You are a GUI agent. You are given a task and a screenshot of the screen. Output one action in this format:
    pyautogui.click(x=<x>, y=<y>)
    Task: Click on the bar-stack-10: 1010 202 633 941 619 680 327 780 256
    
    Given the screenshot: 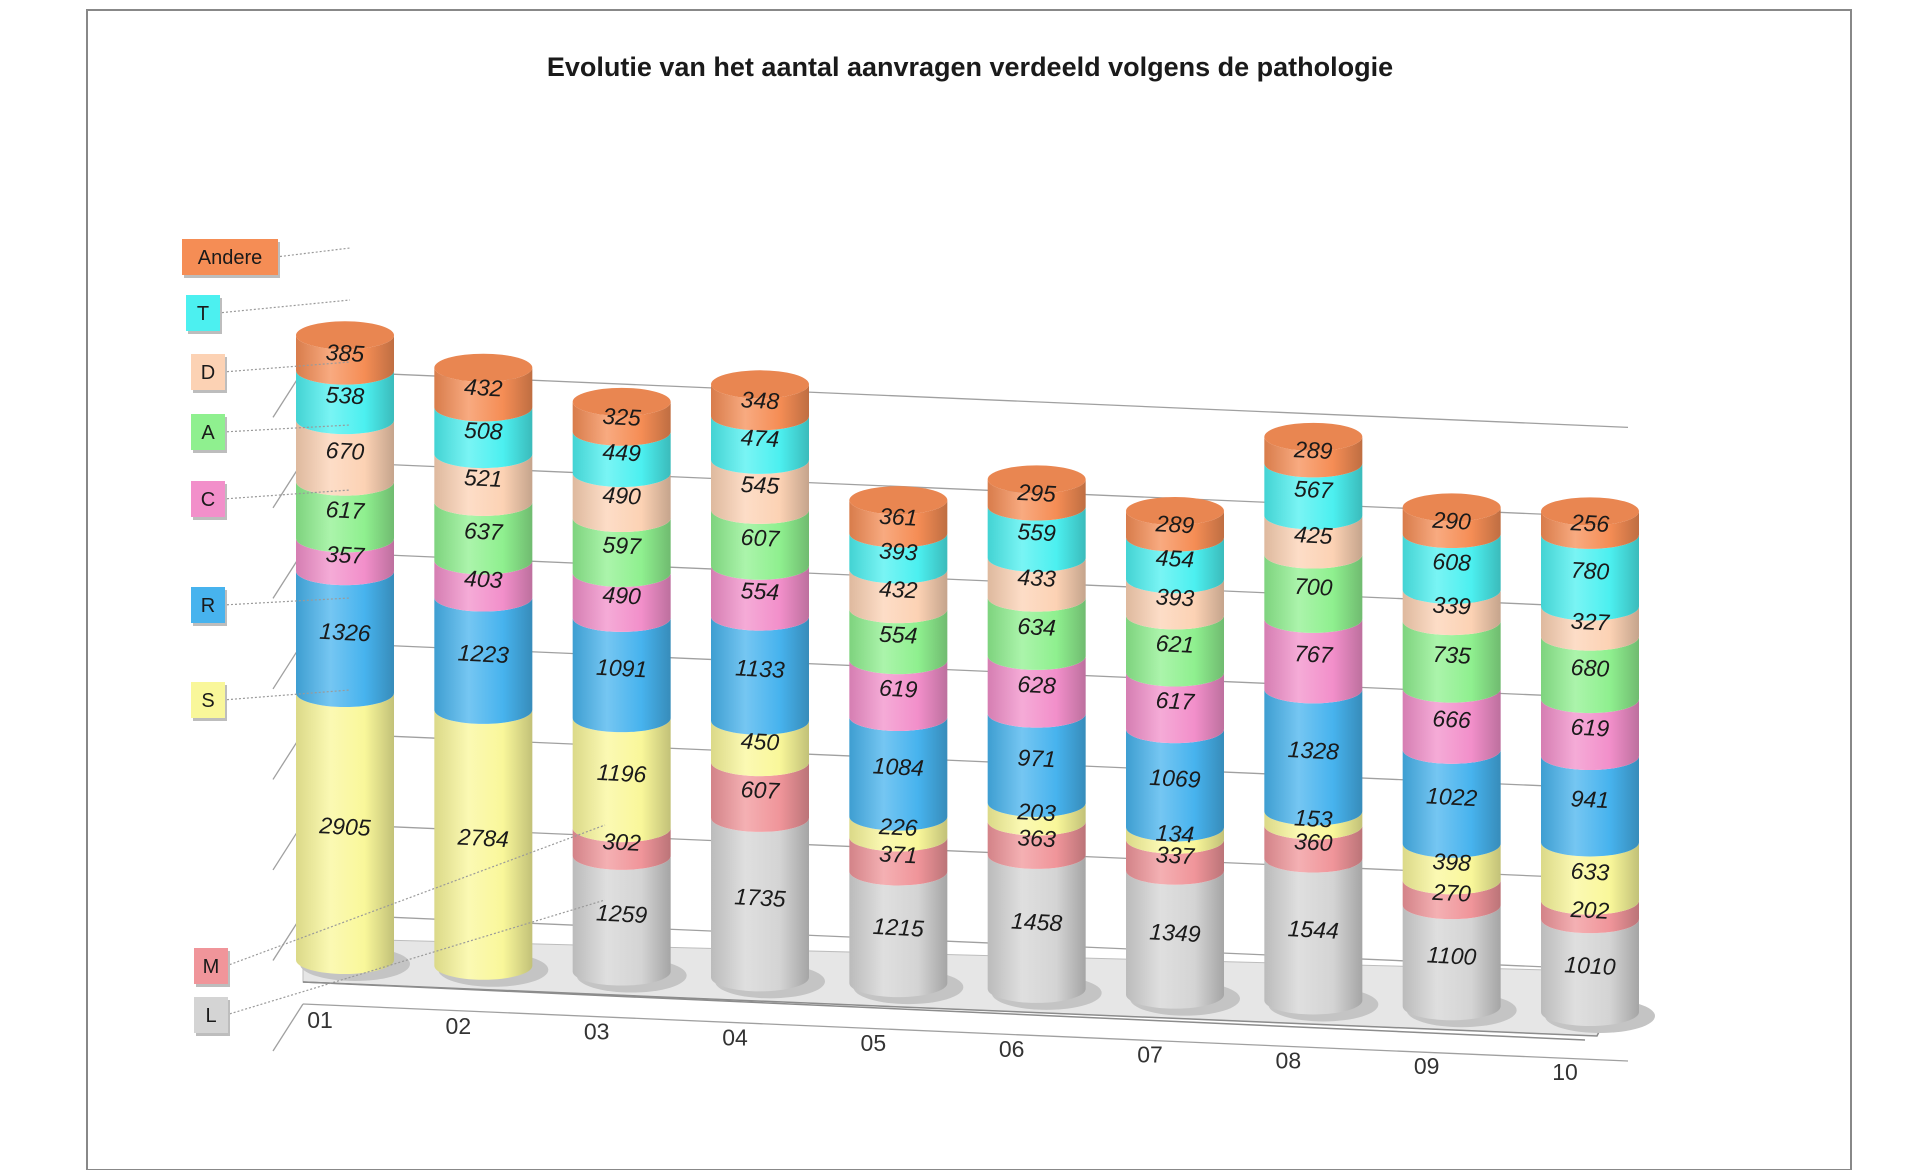 What is the action you would take?
    pyautogui.click(x=1598, y=765)
    